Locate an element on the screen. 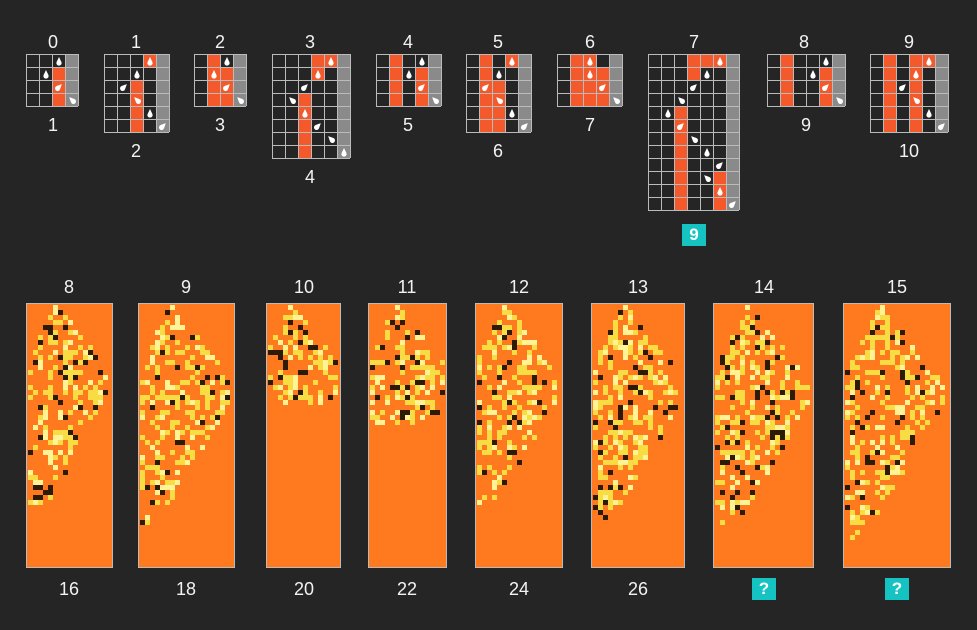 The image size is (977, 630). bottom-label-3: 4 is located at coordinates (310, 177).